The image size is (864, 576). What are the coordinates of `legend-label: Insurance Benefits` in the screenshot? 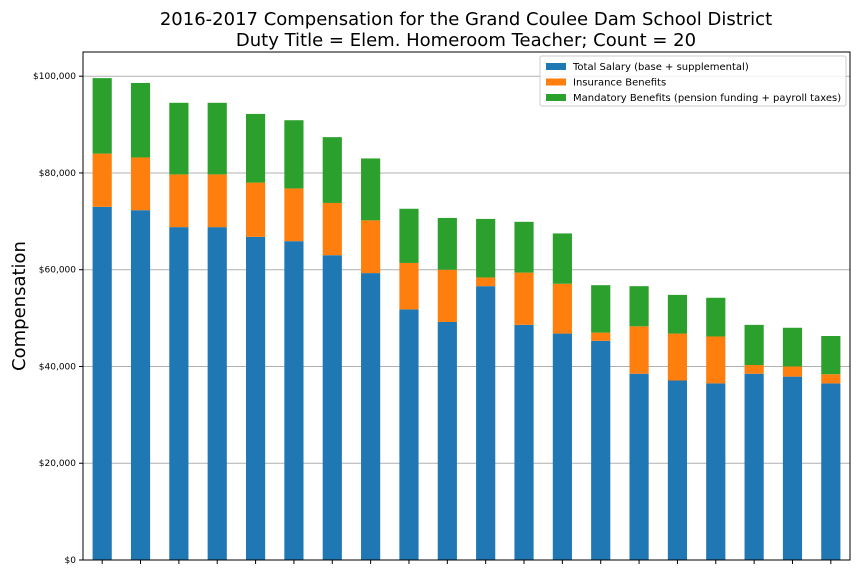 It's located at (619, 83).